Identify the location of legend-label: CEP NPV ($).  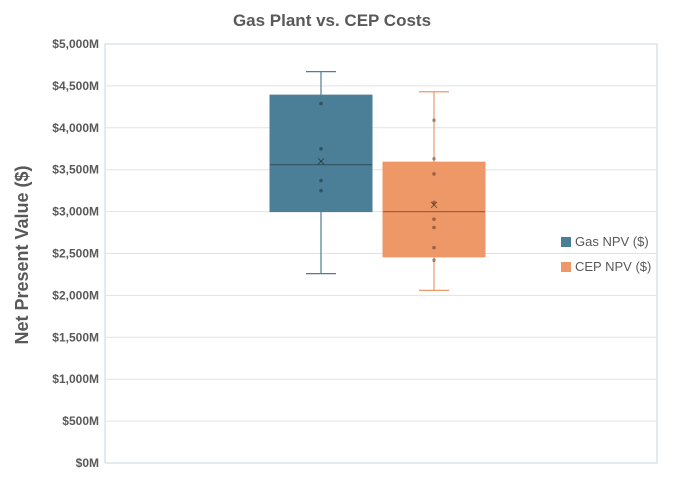
(613, 266).